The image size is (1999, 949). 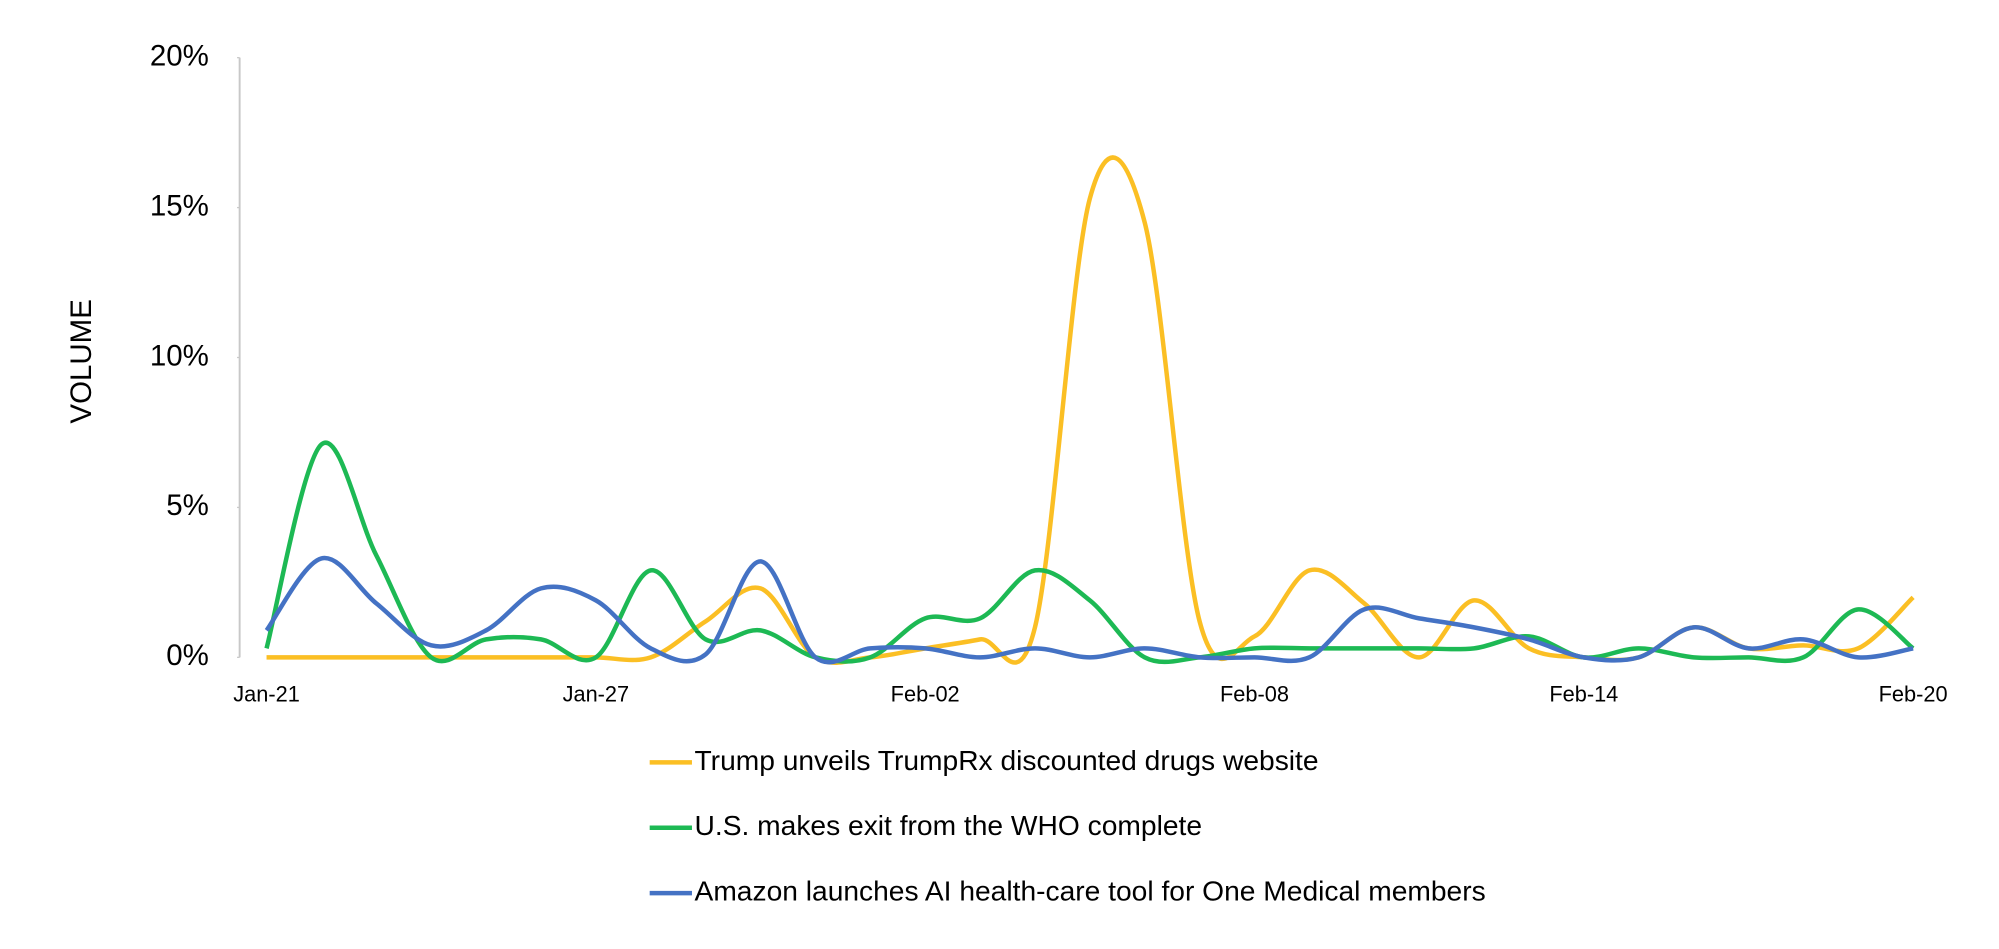 I want to click on legend-label: U.S. makes exit from the WHO complete, so click(x=949, y=825).